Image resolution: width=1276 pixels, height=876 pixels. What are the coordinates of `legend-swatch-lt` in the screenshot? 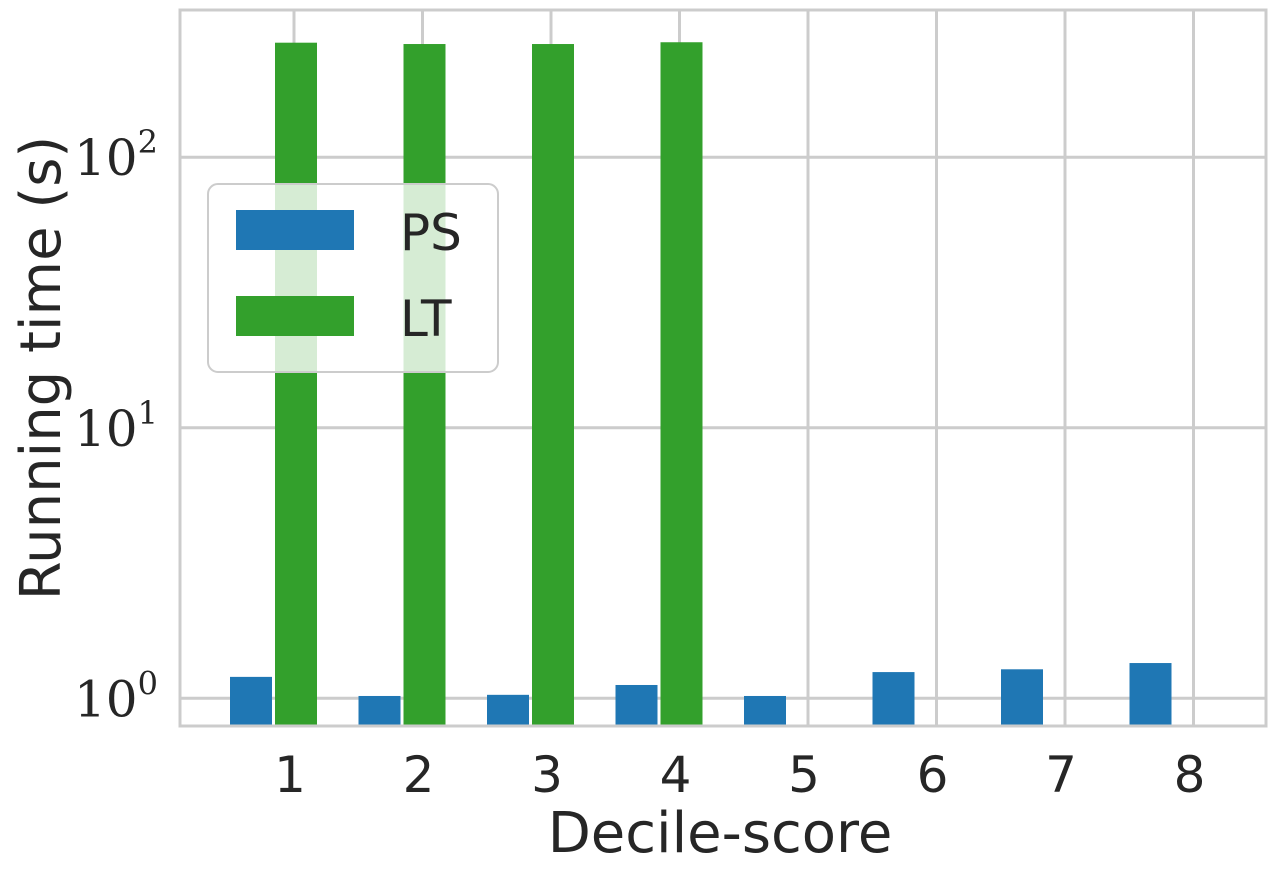 It's located at (295, 316).